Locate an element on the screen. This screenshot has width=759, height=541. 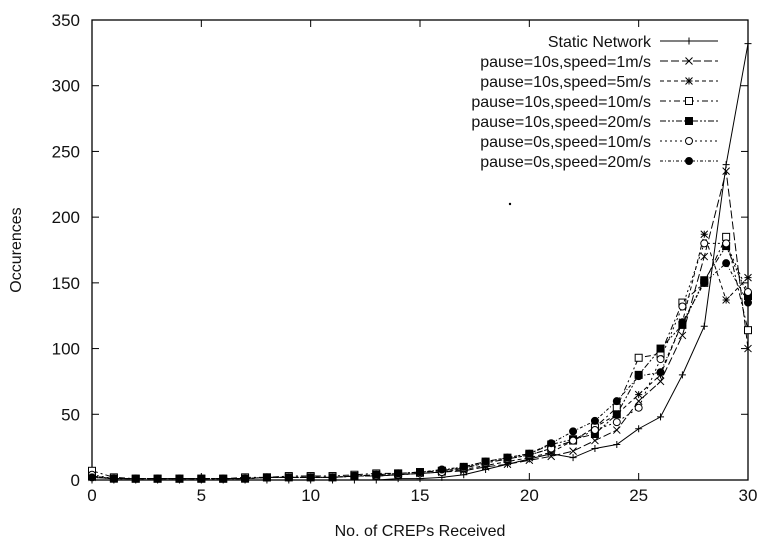
legend-label: Static Network is located at coordinates (600, 42).